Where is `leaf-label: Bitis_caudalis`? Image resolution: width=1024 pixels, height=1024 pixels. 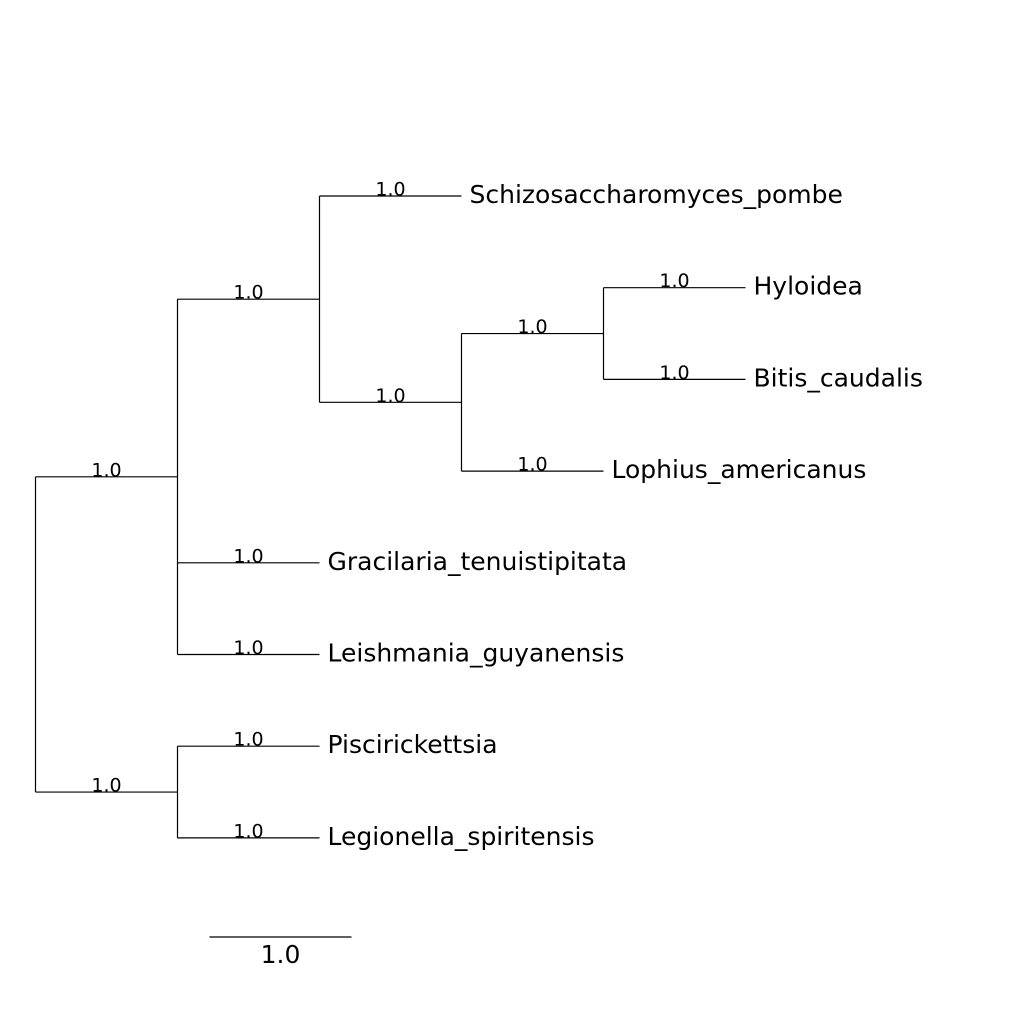
leaf-label: Bitis_caudalis is located at coordinates (838, 377).